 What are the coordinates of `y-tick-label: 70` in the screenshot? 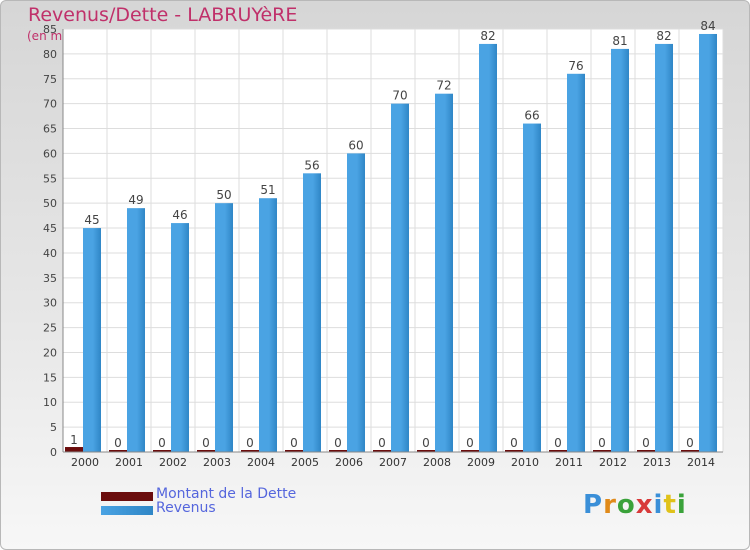 It's located at (50, 104).